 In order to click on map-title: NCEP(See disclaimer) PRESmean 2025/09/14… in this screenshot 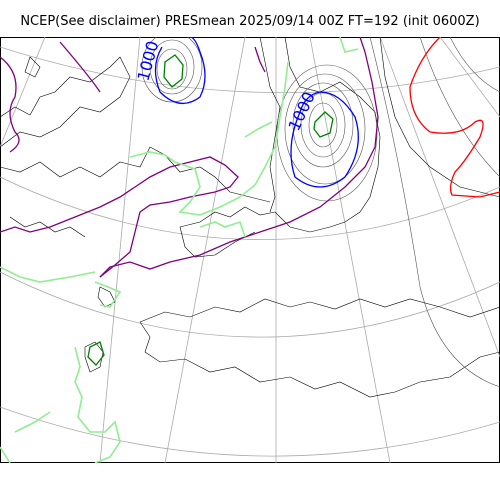, I will do `click(250, 21)`.